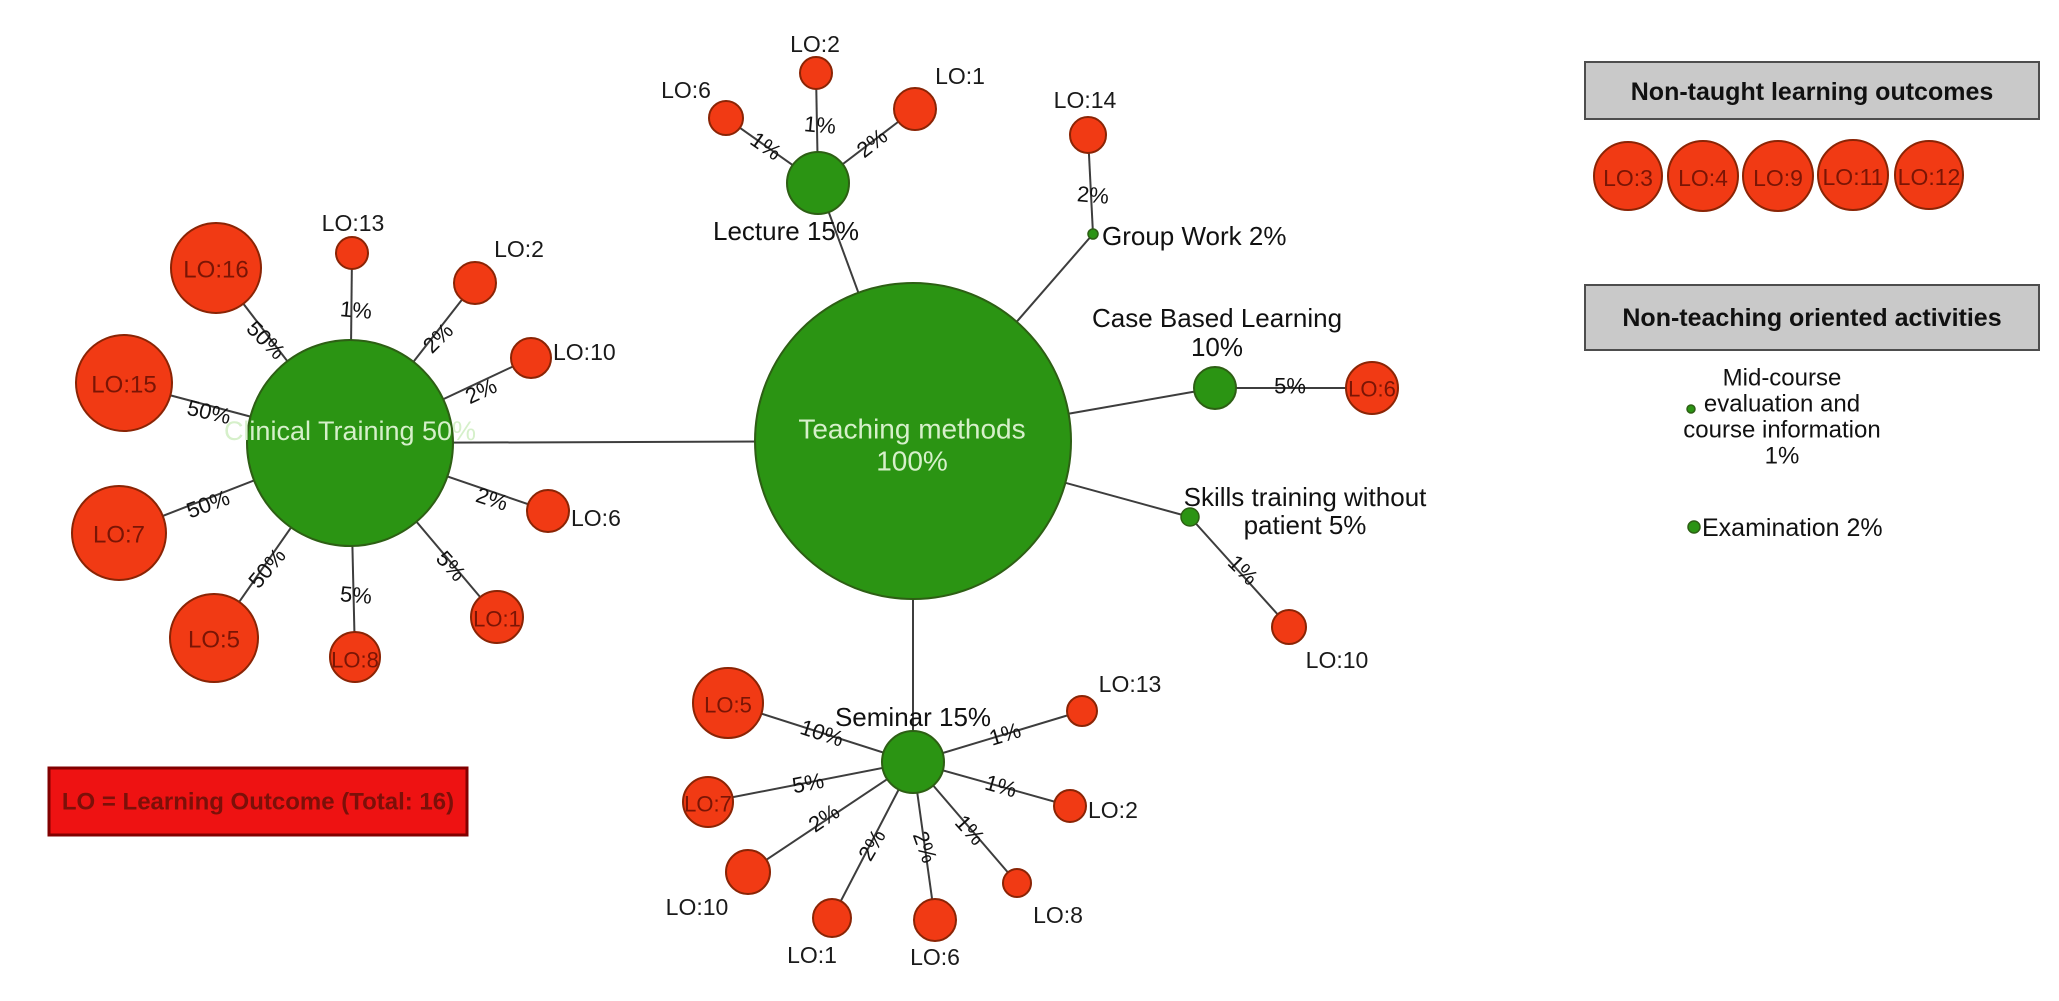  What do you see at coordinates (960, 76) in the screenshot?
I see `lecture-lo1-label: LO:1` at bounding box center [960, 76].